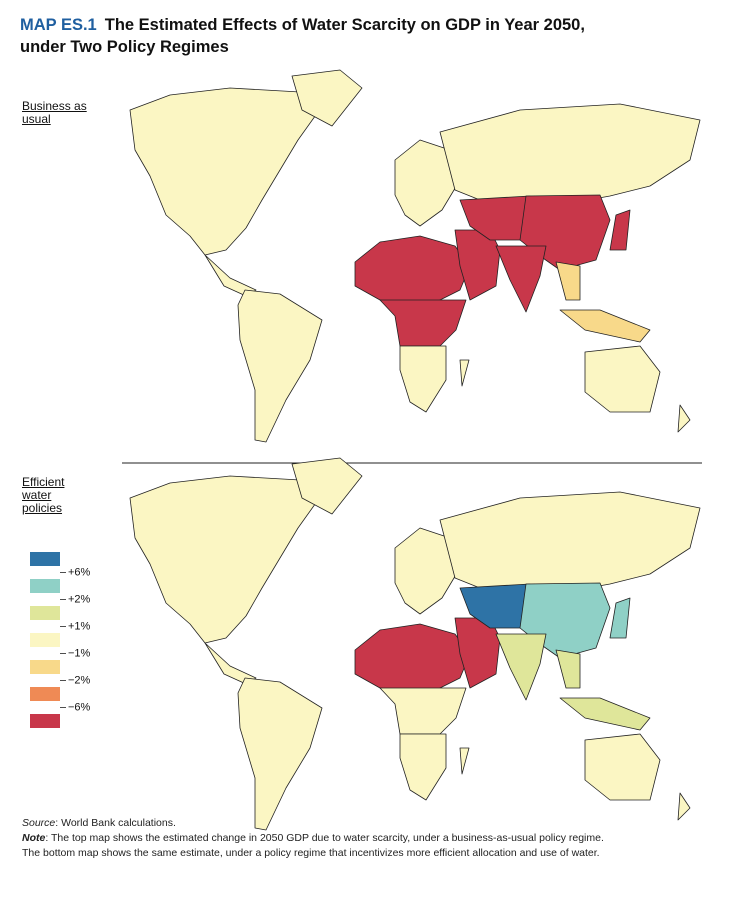 The width and height of the screenshot is (730, 904). Describe the element at coordinates (79, 626) in the screenshot. I see `legend-label: +1%` at that location.